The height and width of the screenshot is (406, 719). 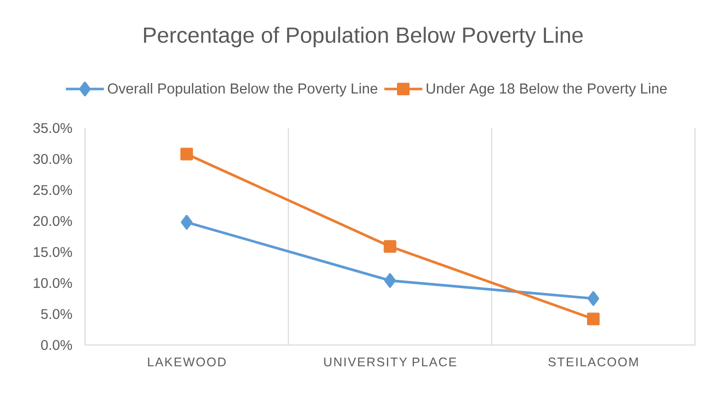 What do you see at coordinates (56, 314) in the screenshot?
I see `y-tick-label: 5.0%` at bounding box center [56, 314].